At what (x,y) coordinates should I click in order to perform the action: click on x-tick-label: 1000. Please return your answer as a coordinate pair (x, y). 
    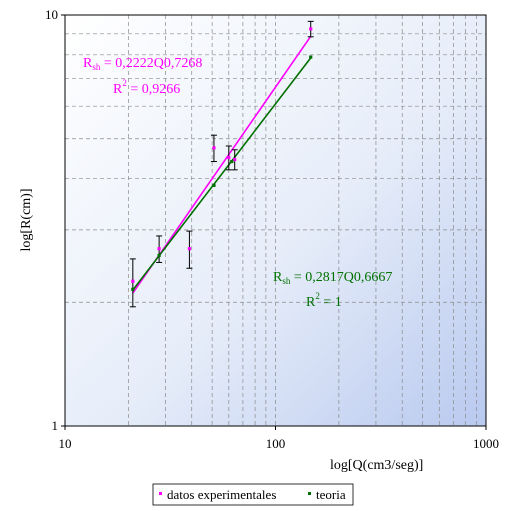
    Looking at the image, I should click on (486, 443).